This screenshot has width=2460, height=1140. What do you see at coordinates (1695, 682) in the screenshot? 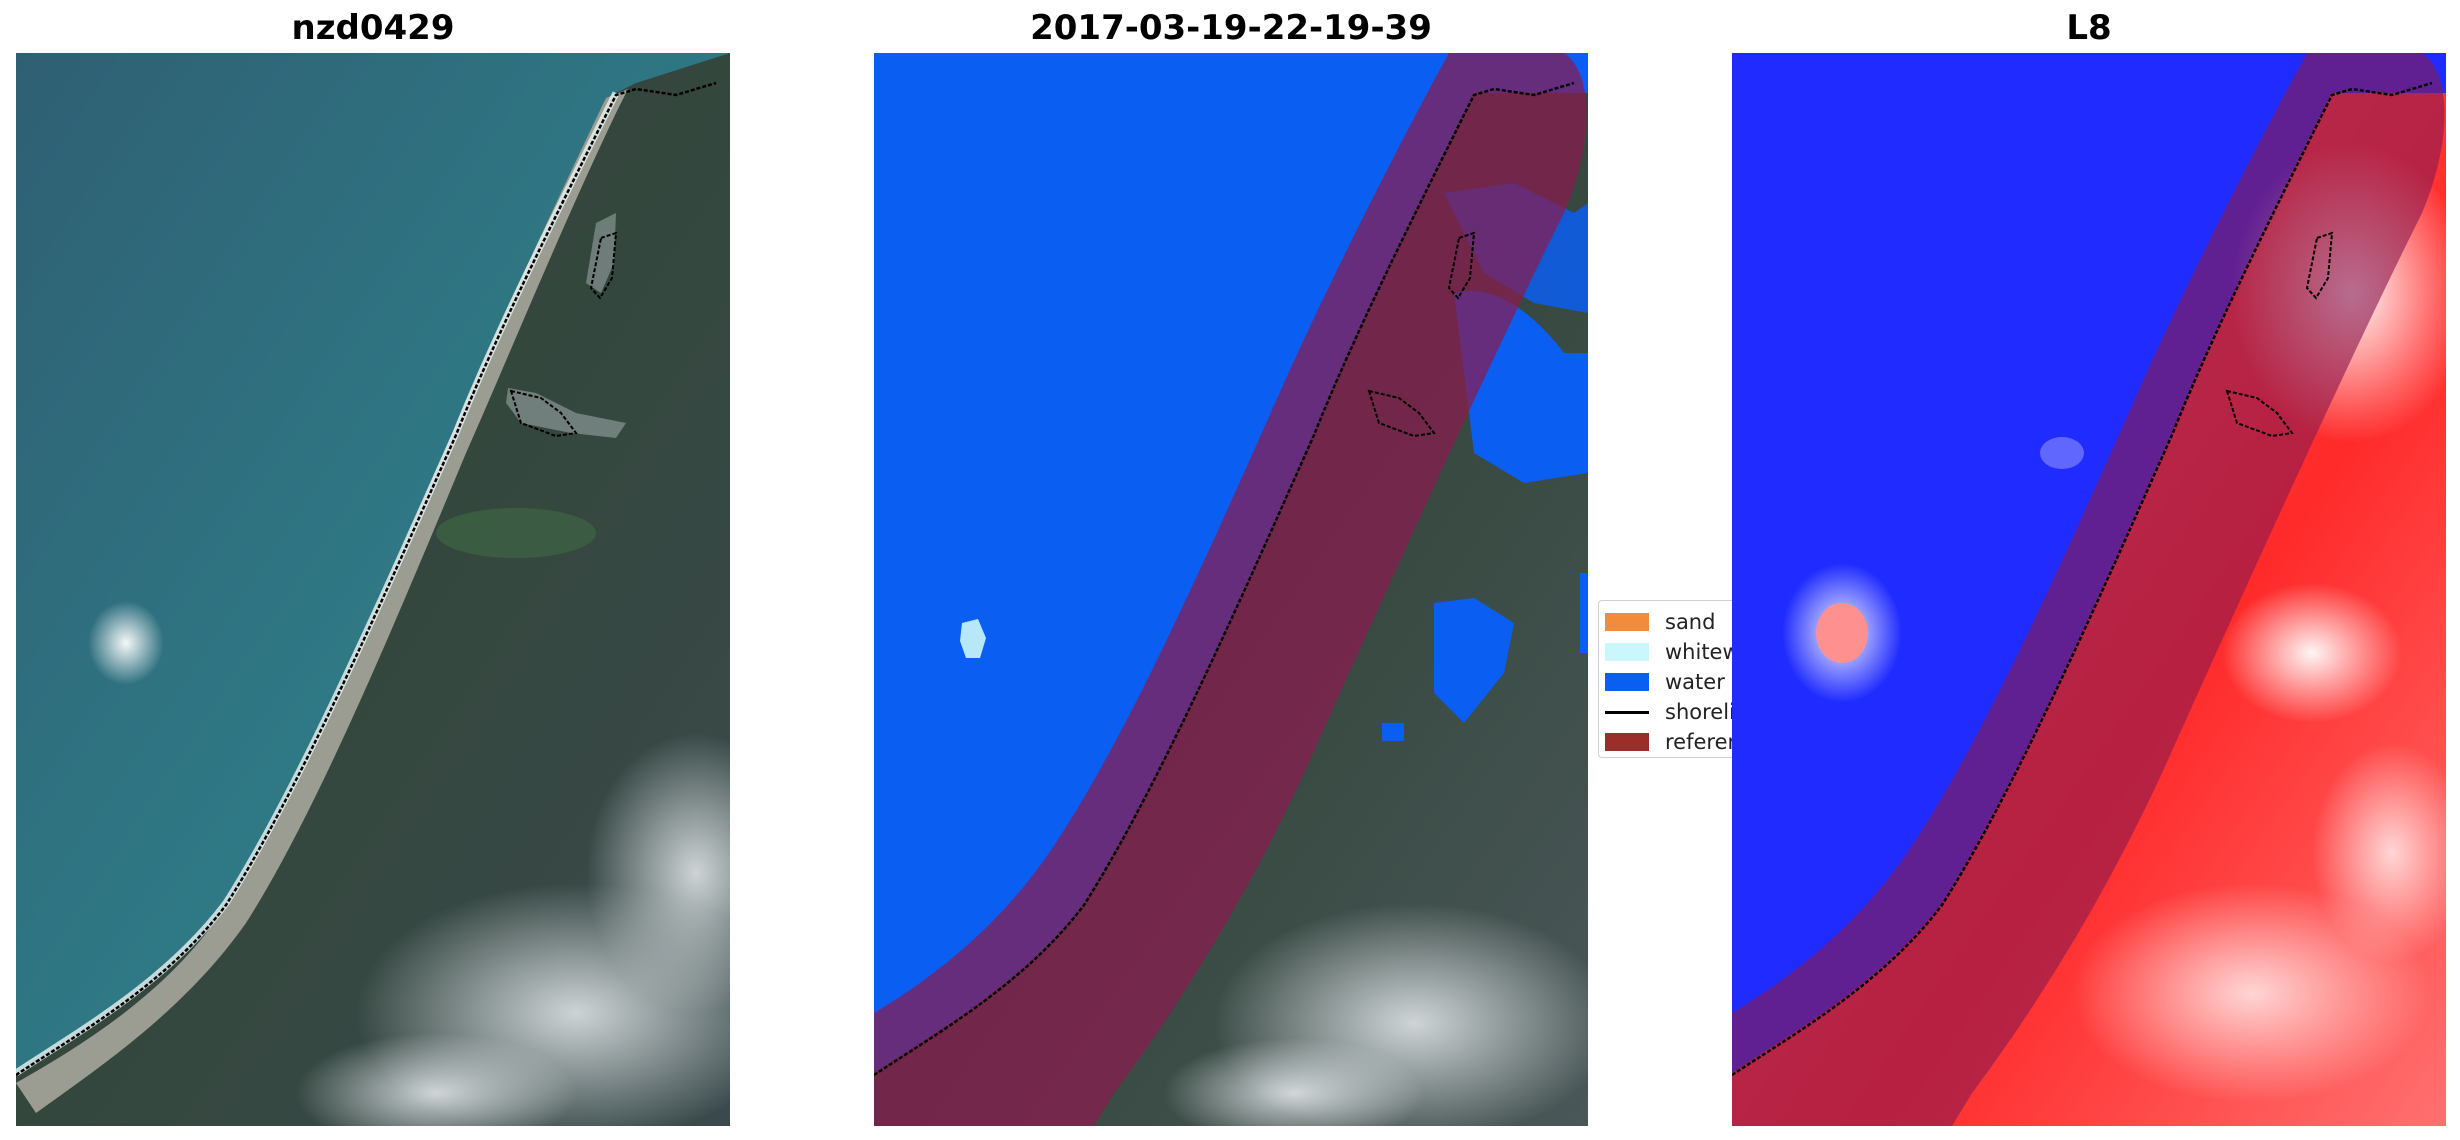
I see `legend-label-water: water` at bounding box center [1695, 682].